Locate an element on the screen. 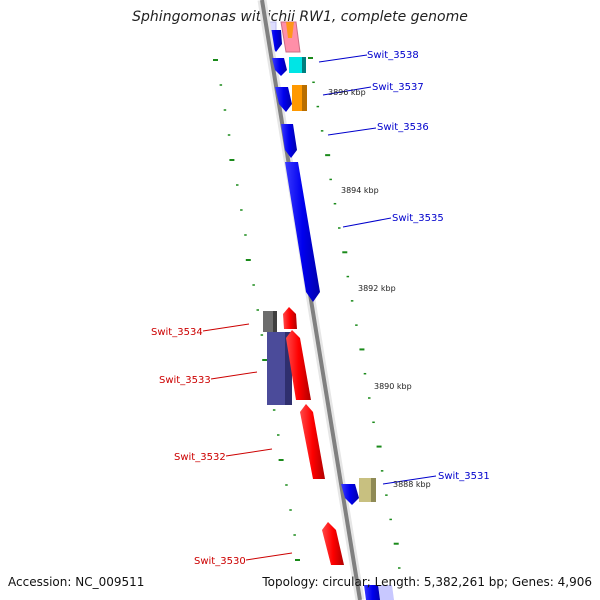 This screenshot has width=600, height=600. feature-cyan is located at coordinates (295, 65).